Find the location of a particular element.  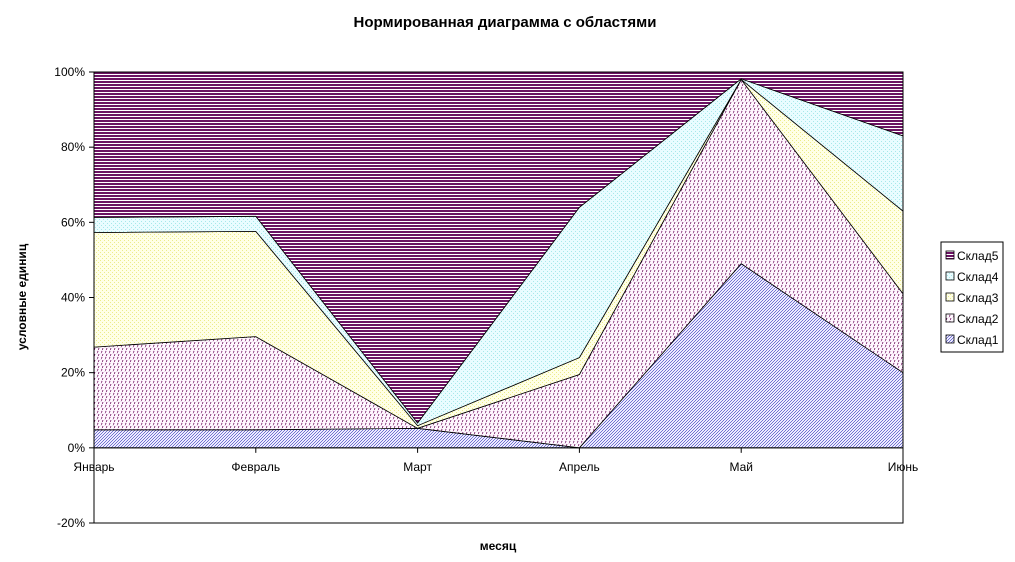

y-tick-label: -20% is located at coordinates (71, 523).